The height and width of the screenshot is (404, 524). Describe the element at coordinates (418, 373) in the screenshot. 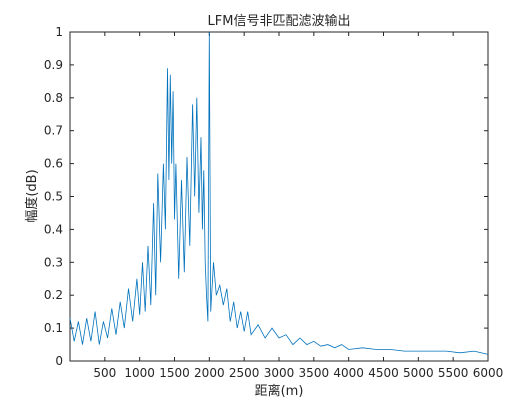

I see `x-tick-label: 5000` at that location.